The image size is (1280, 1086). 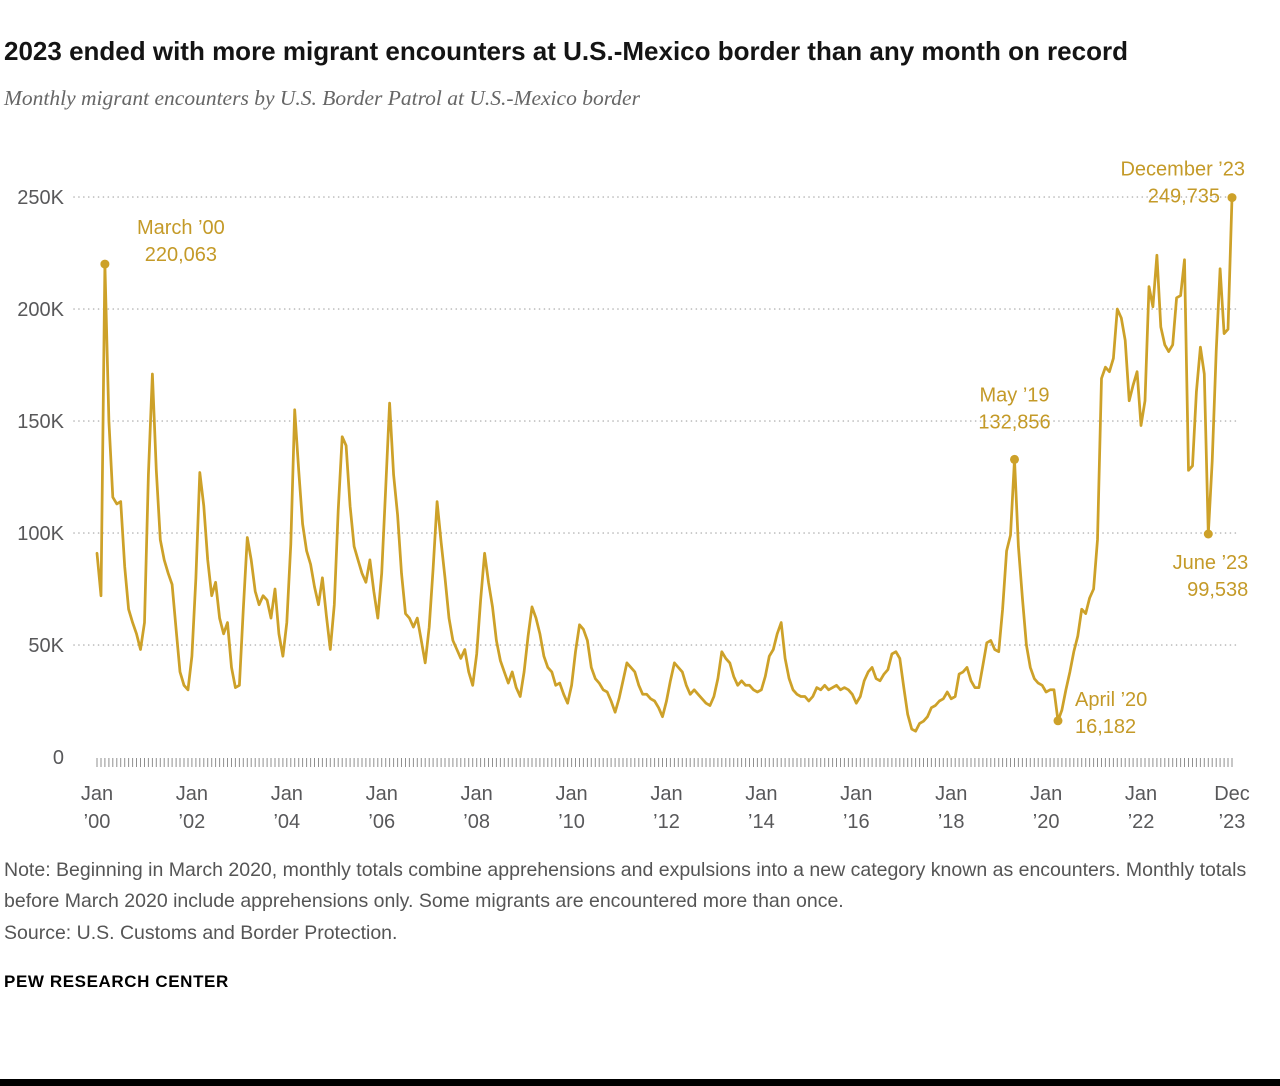 I want to click on svg-text: 132,856, so click(x=1014, y=423).